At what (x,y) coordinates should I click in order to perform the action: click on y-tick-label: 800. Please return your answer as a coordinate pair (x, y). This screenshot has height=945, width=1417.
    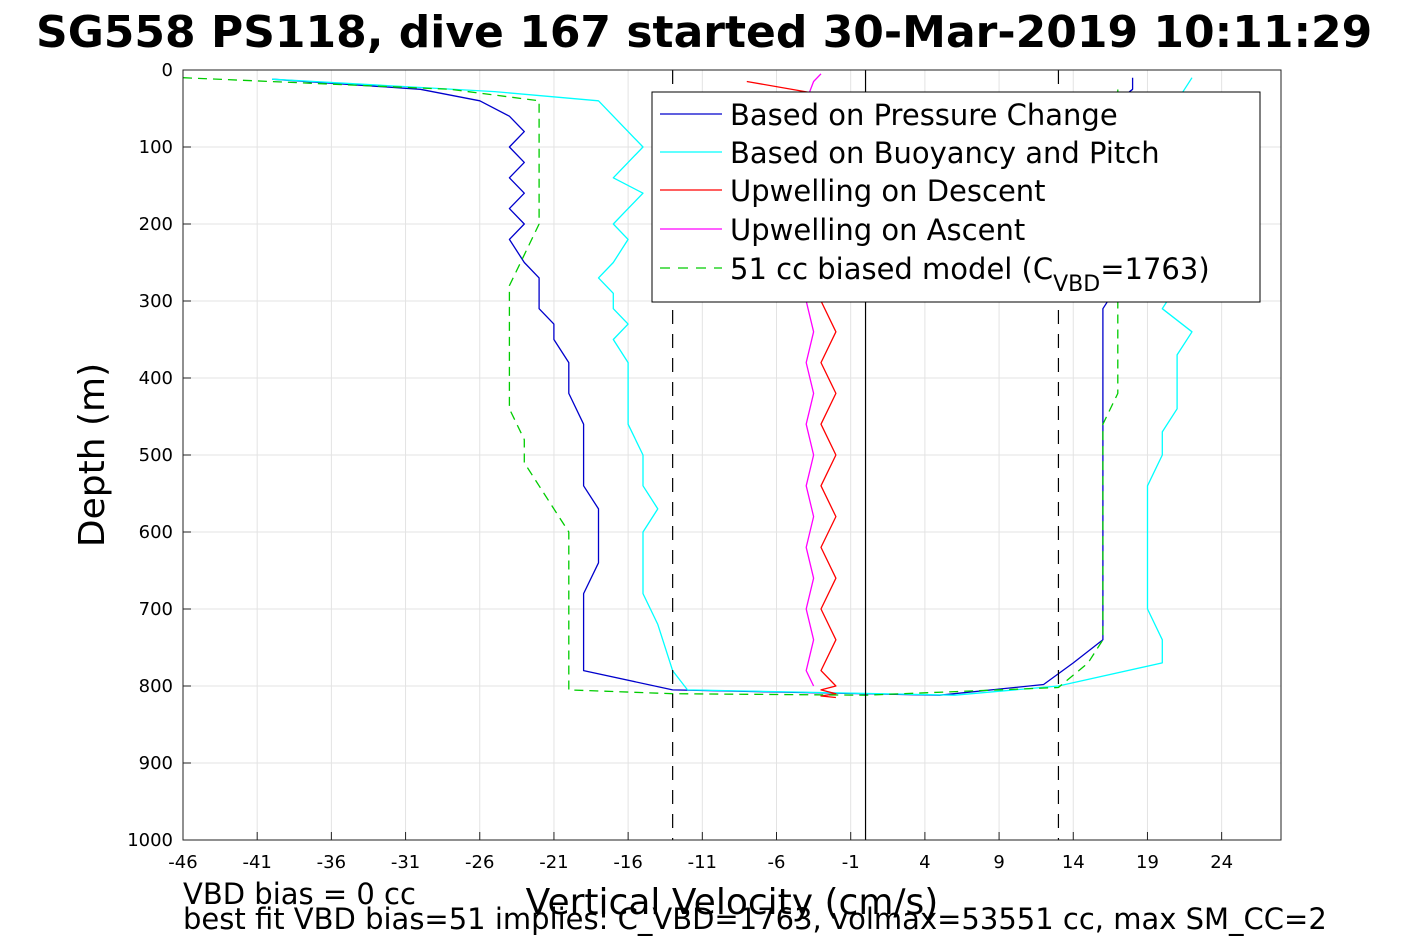
    Looking at the image, I should click on (156, 686).